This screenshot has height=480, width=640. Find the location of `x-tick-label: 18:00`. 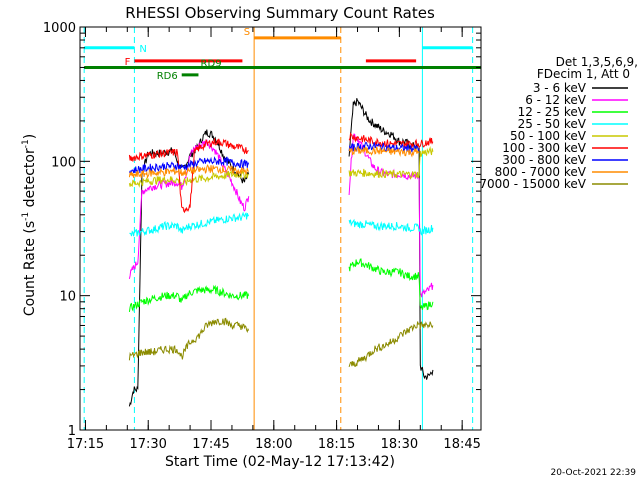

x-tick-label: 18:00 is located at coordinates (273, 444).